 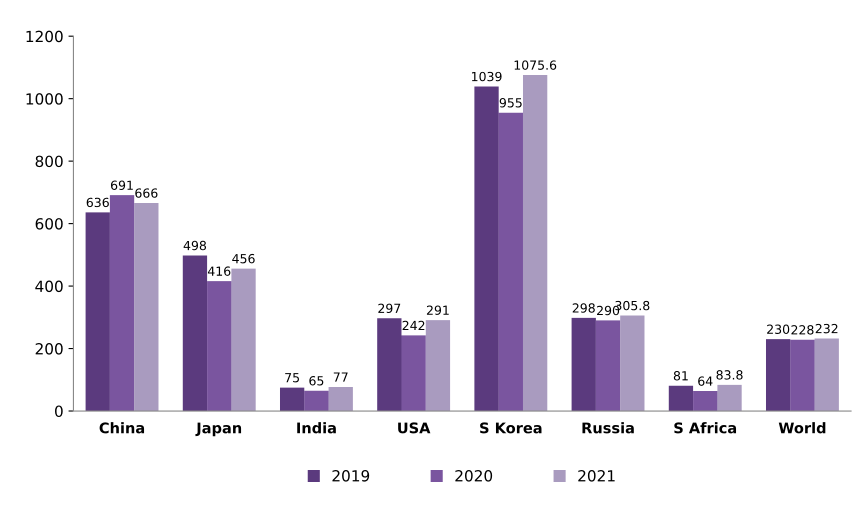 What do you see at coordinates (535, 65) in the screenshot?
I see `data-label: 1075.6` at bounding box center [535, 65].